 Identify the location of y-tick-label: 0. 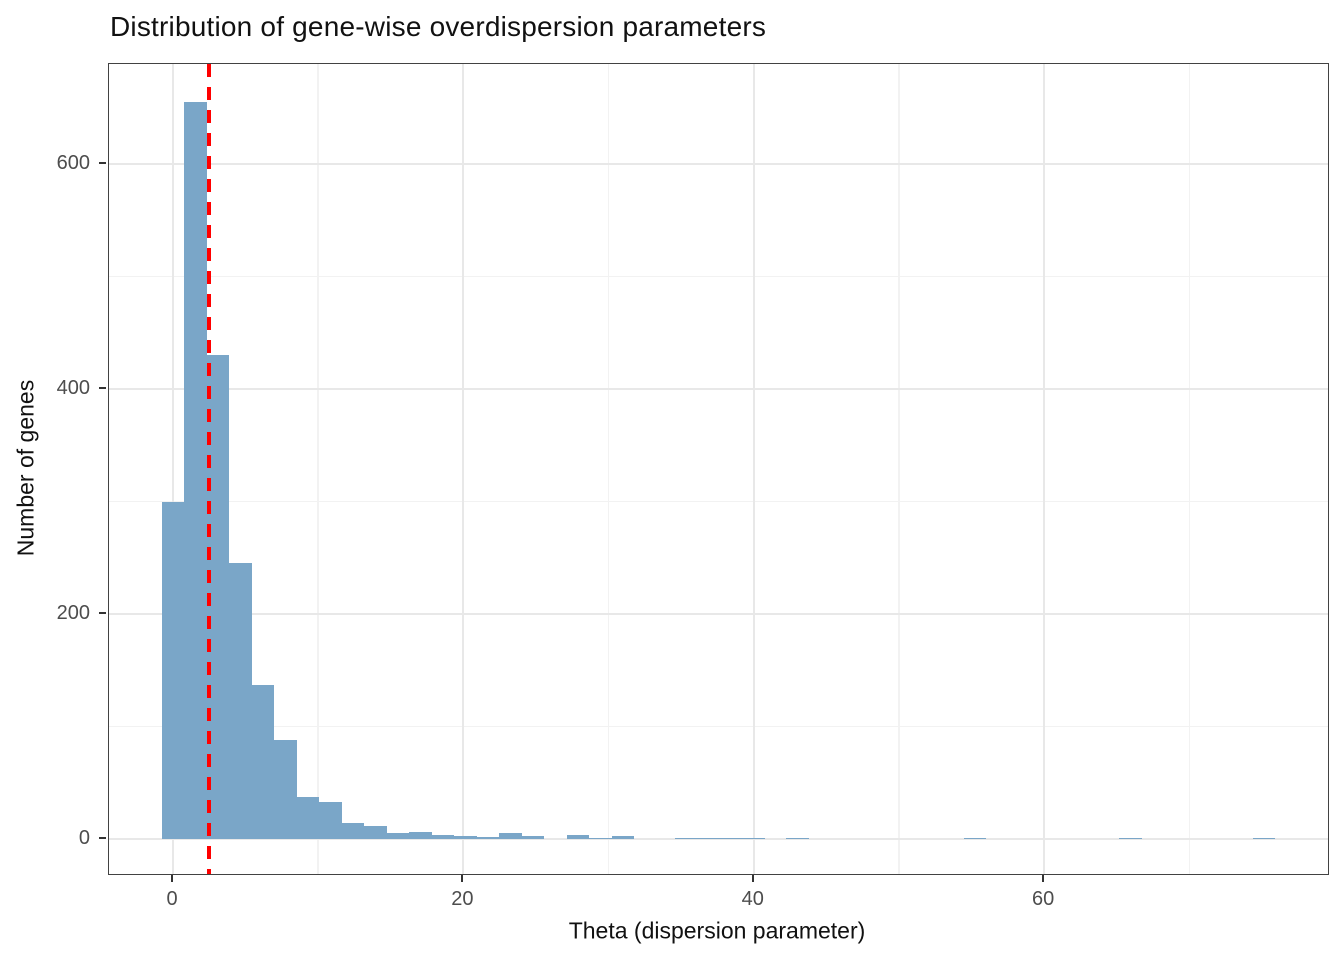
(84, 838).